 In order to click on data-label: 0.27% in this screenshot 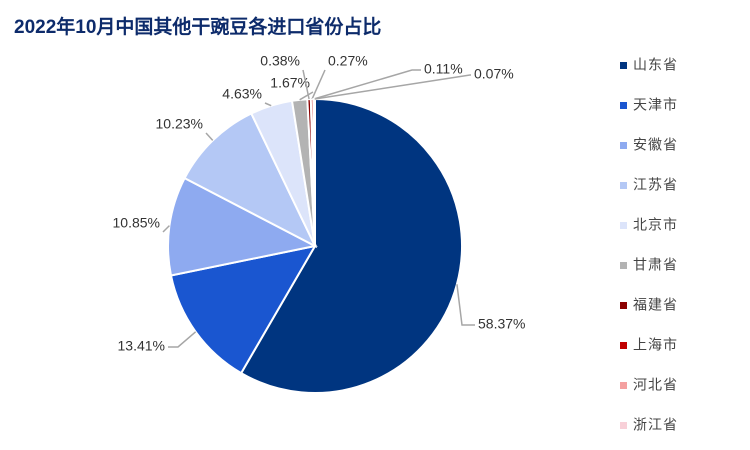, I will do `click(348, 61)`.